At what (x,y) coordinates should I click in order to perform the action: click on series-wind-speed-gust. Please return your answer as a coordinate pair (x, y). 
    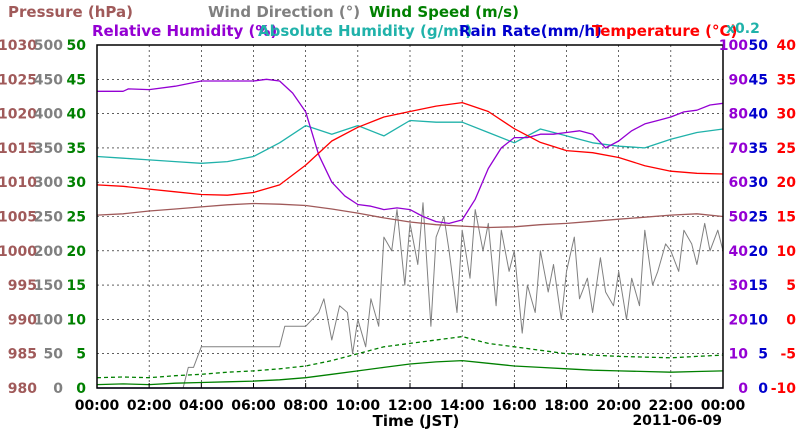
    Looking at the image, I should click on (410, 357).